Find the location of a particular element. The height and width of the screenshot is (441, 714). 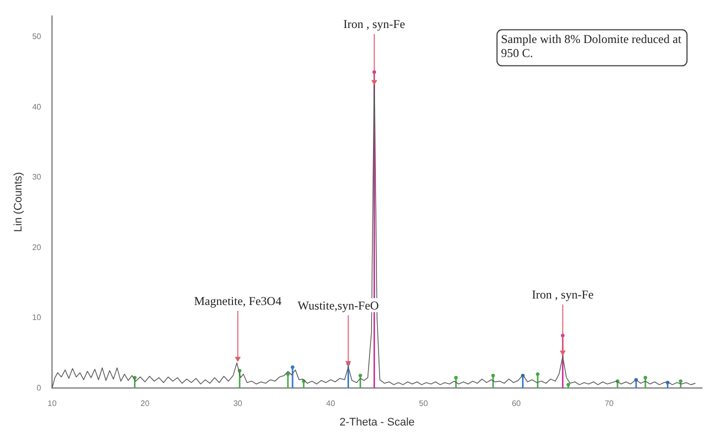

y-tick-label: 50 is located at coordinates (37, 37).